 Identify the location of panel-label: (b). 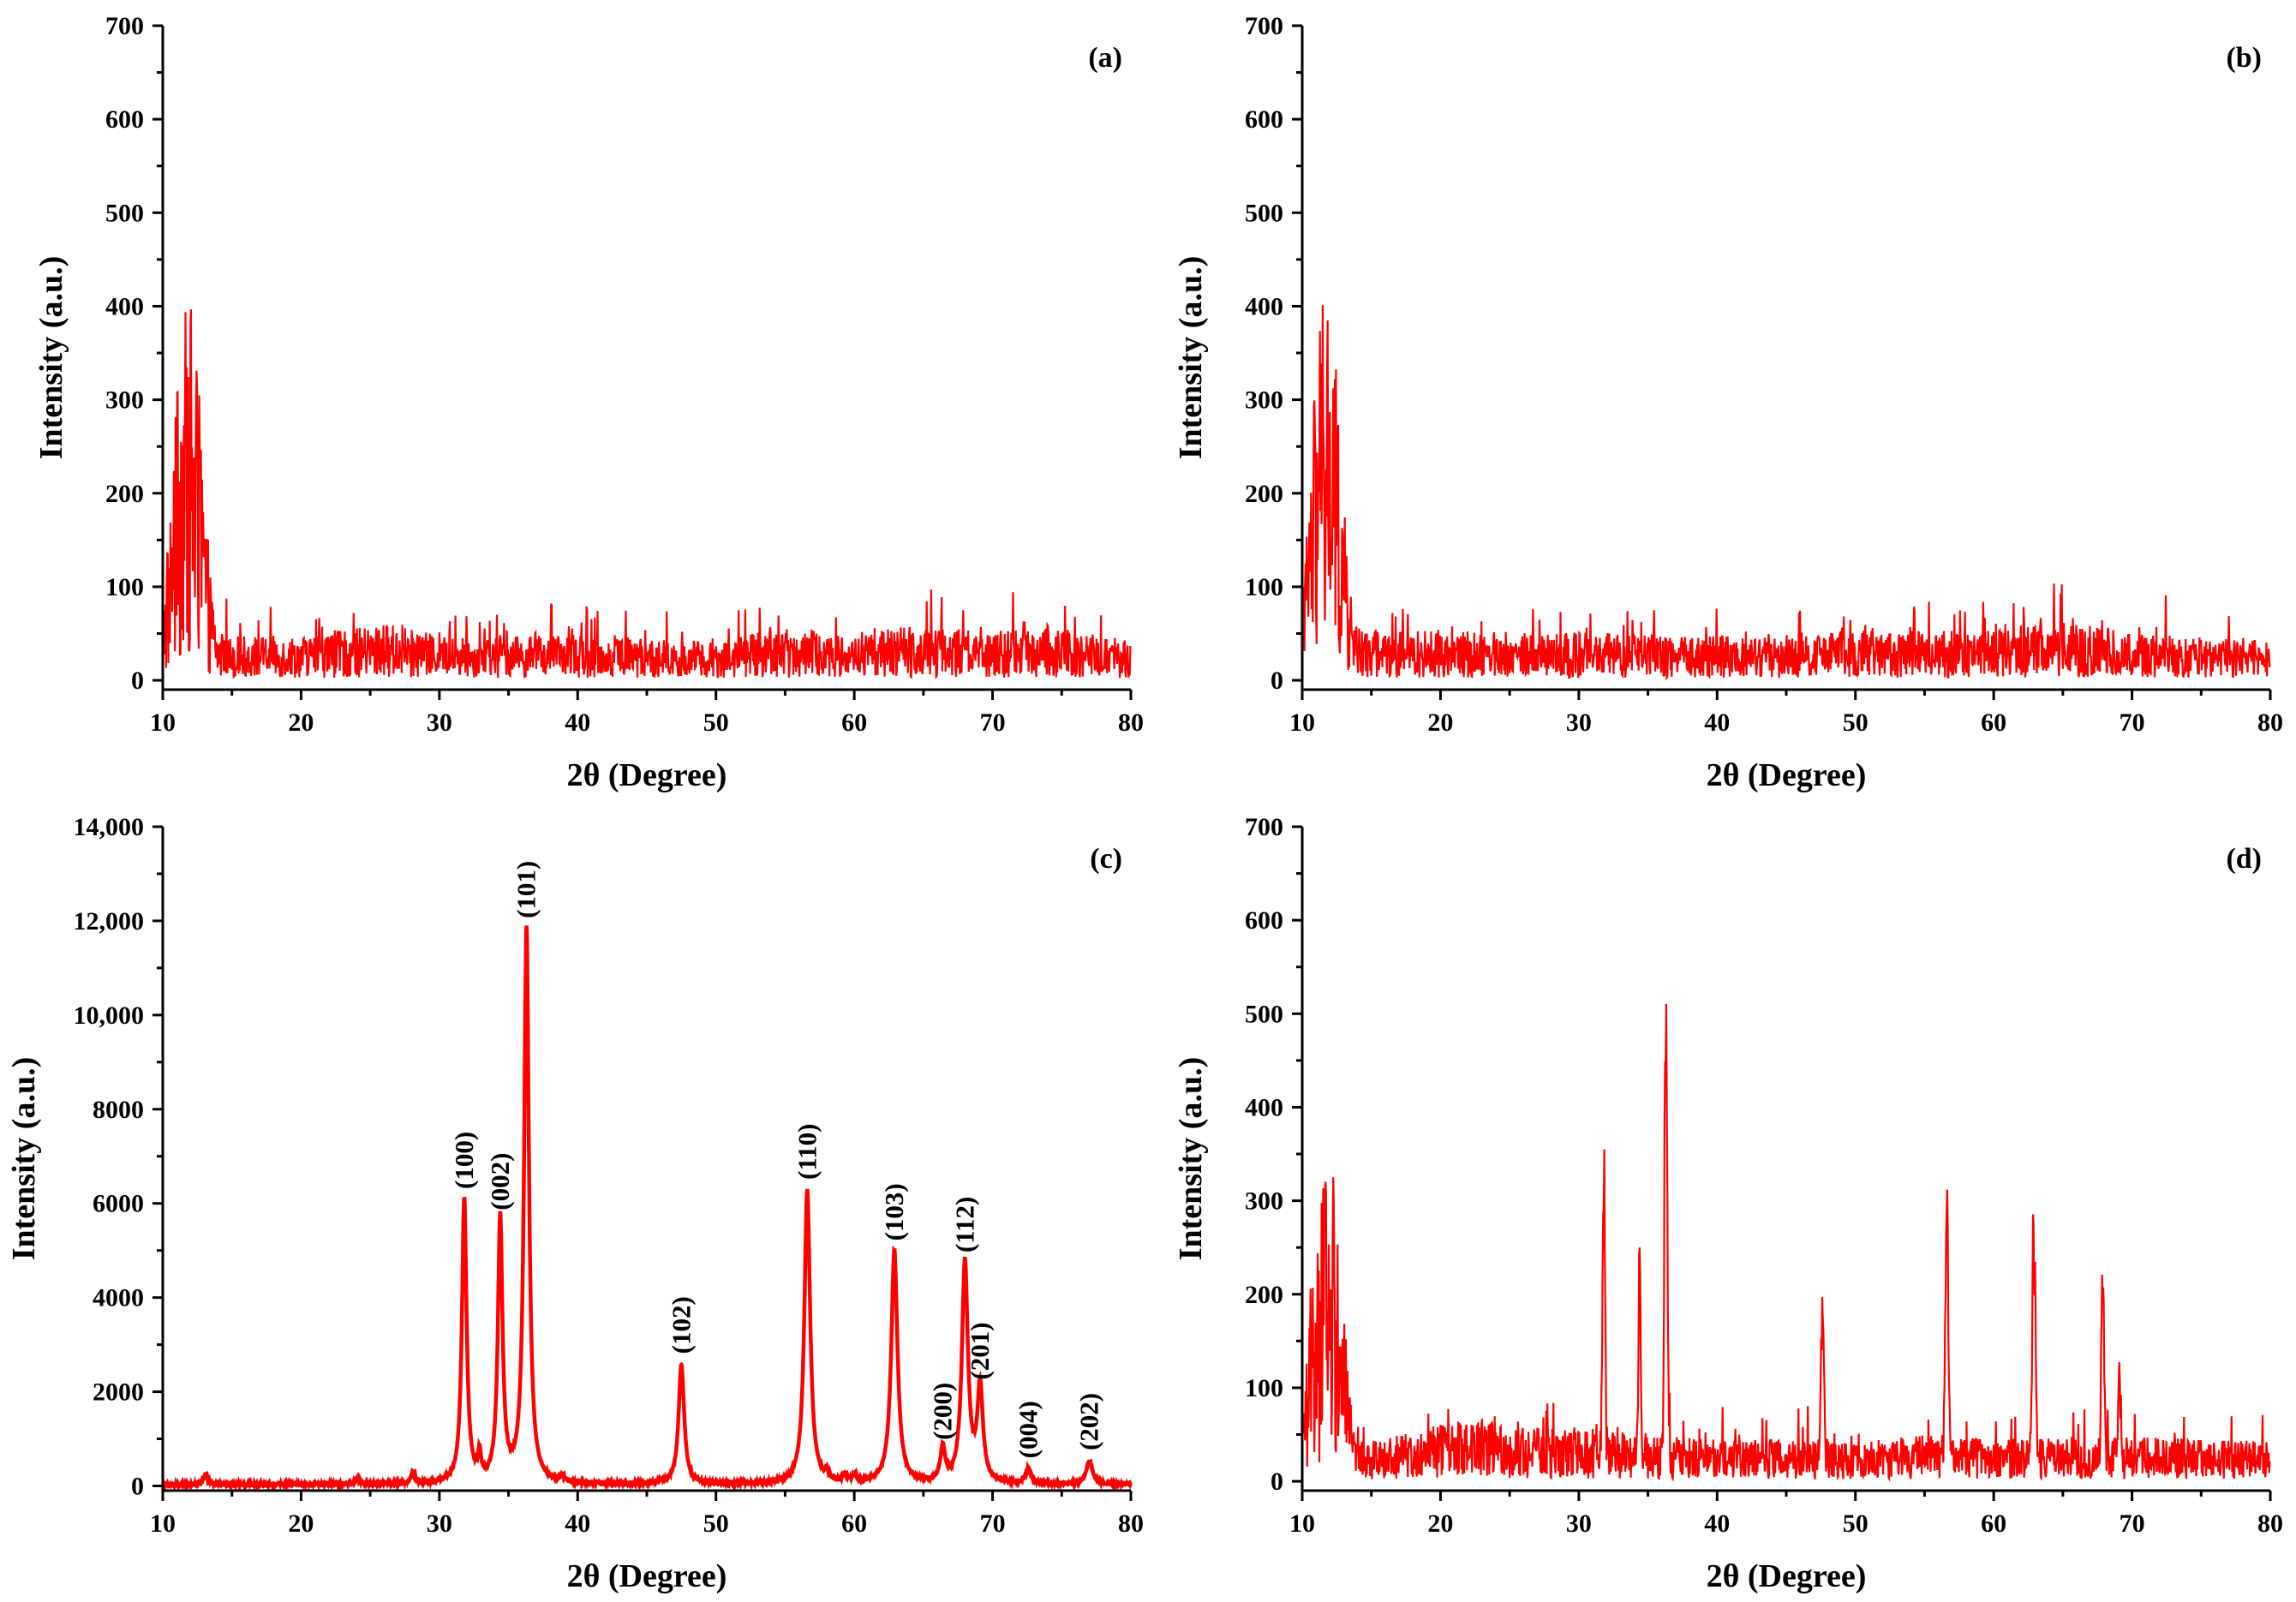
(2244, 58).